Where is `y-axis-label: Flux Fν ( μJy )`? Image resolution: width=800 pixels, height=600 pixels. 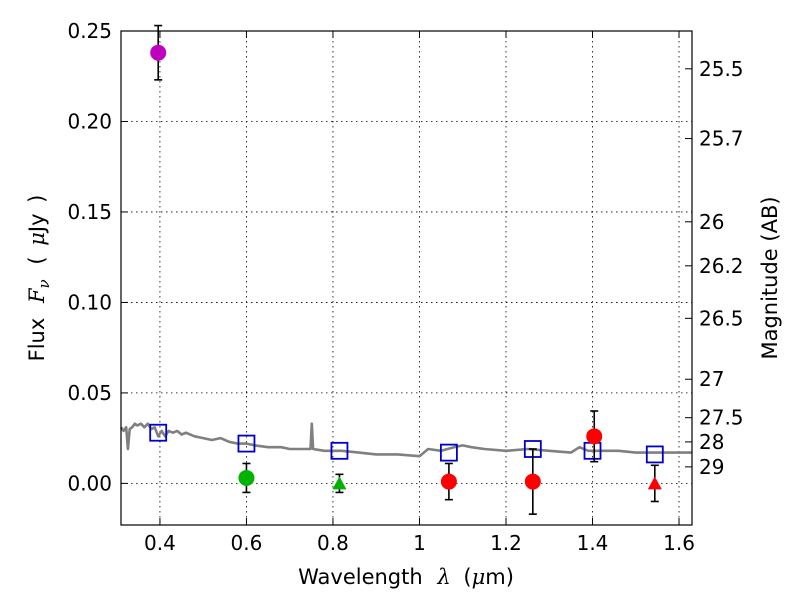 y-axis-label: Flux Fν ( μJy ) is located at coordinates (39, 278).